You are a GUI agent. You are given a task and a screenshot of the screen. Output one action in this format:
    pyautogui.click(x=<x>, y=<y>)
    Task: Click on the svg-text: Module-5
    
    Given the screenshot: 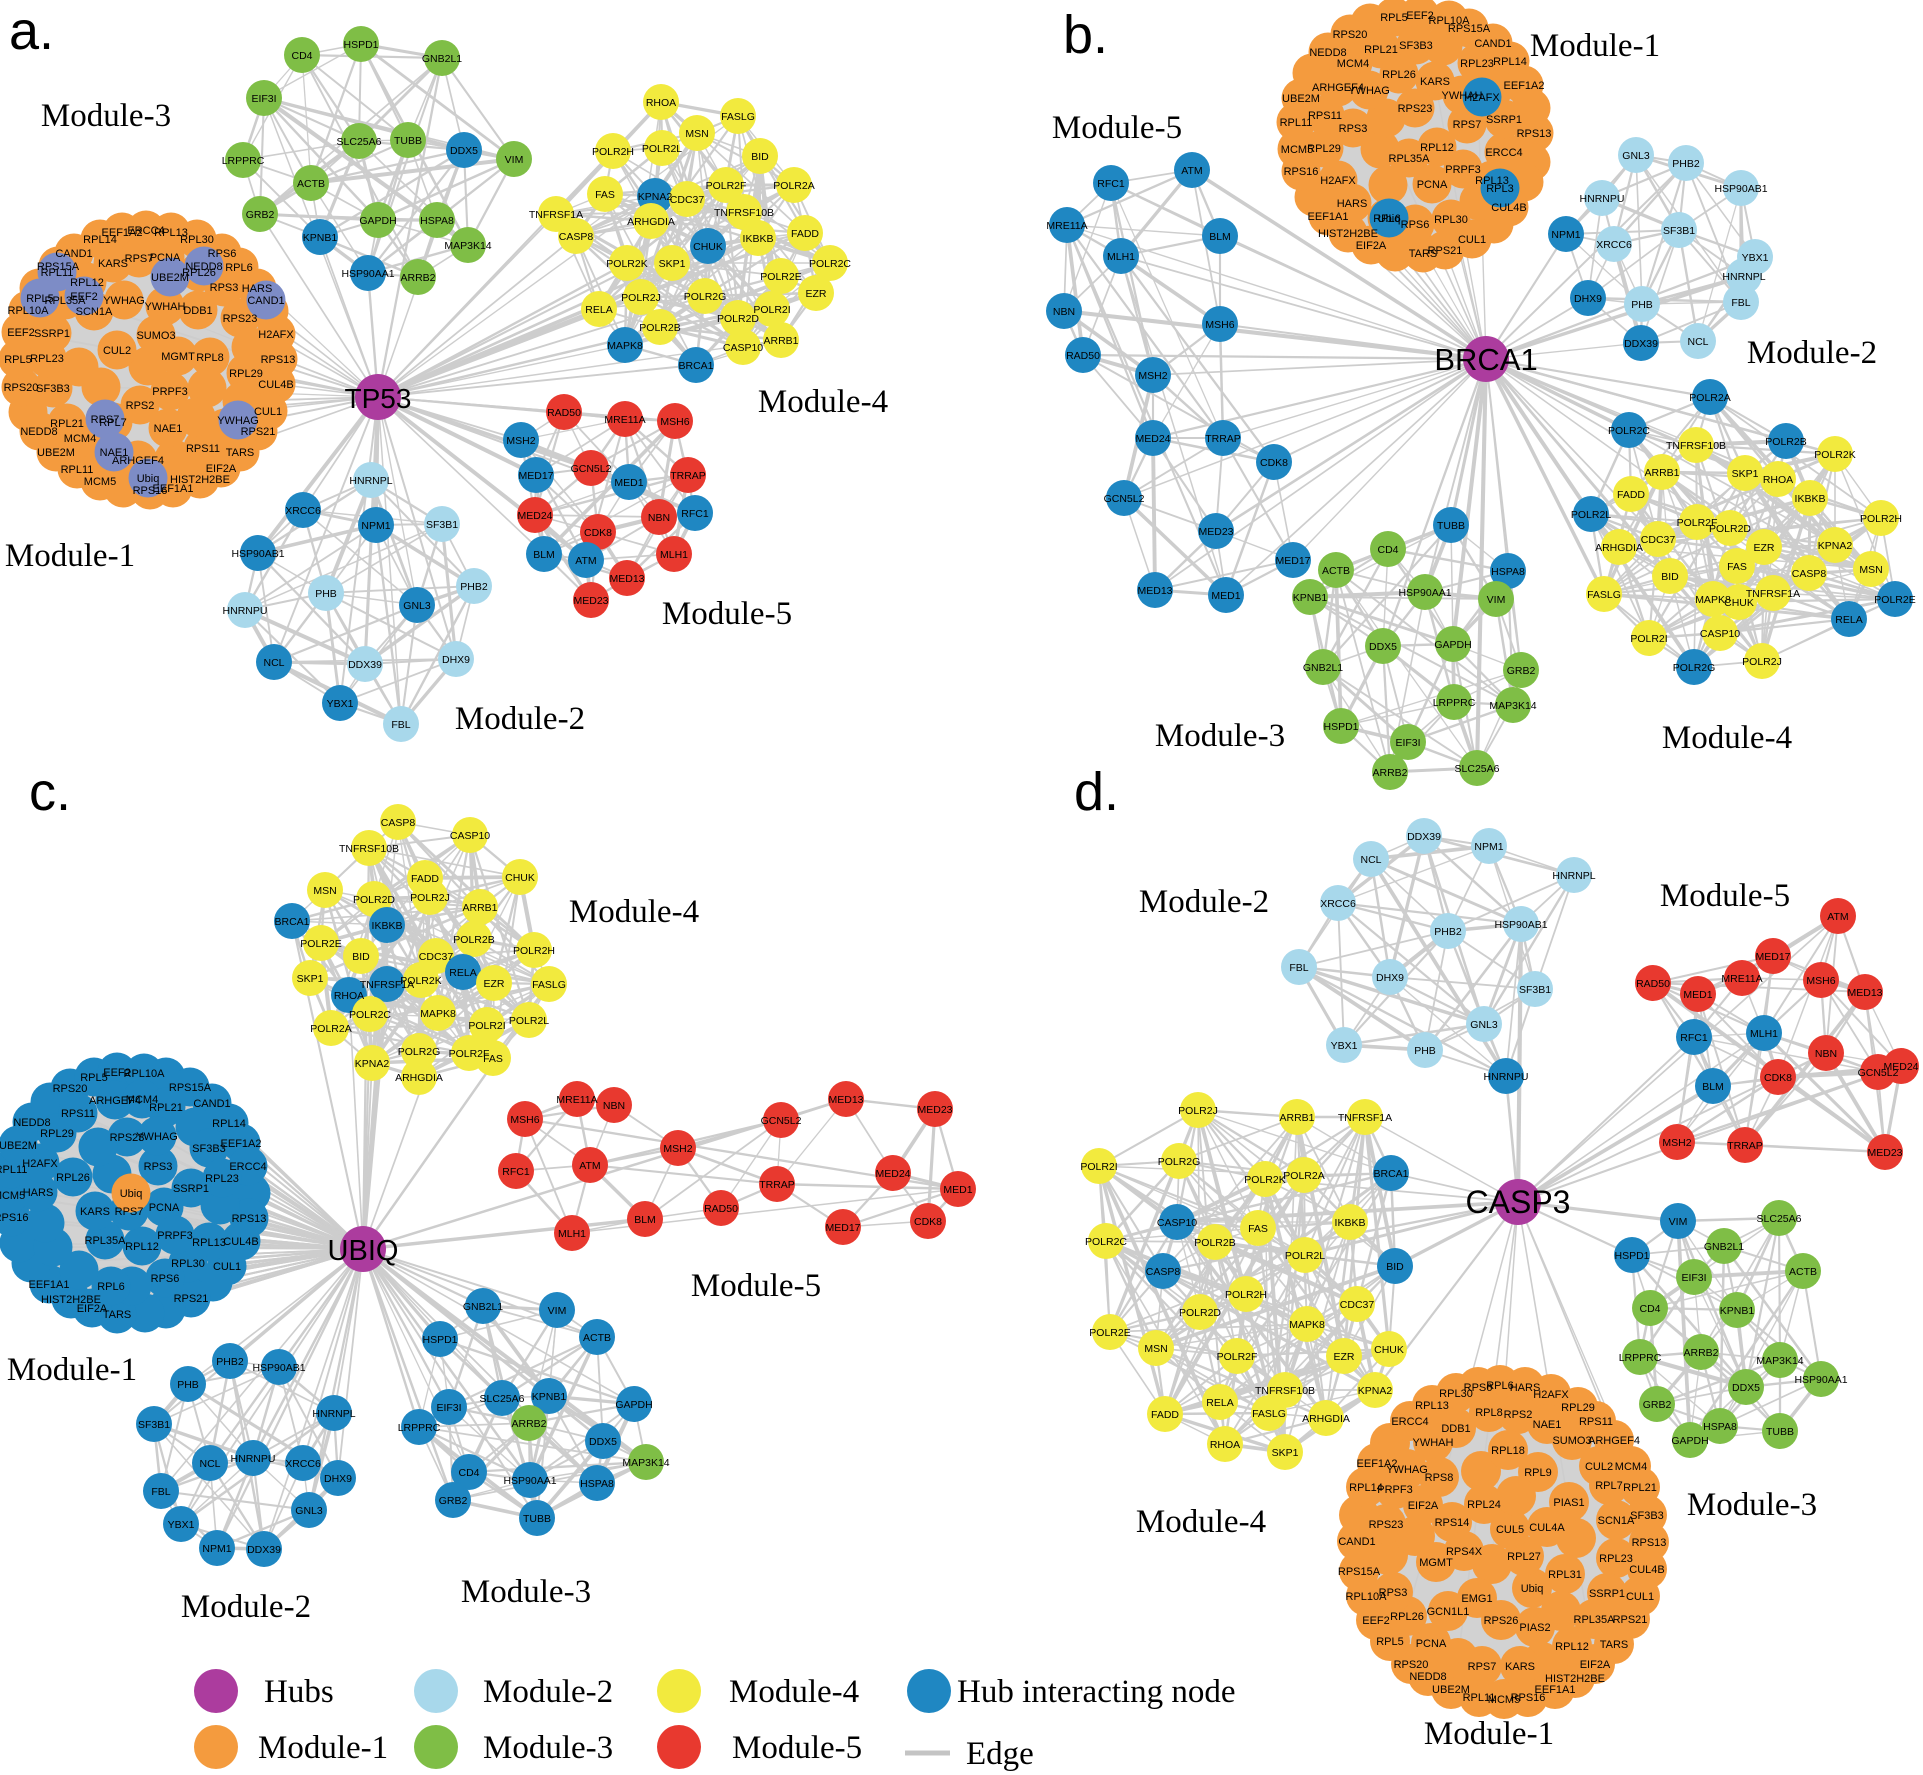 What is the action you would take?
    pyautogui.click(x=797, y=1748)
    